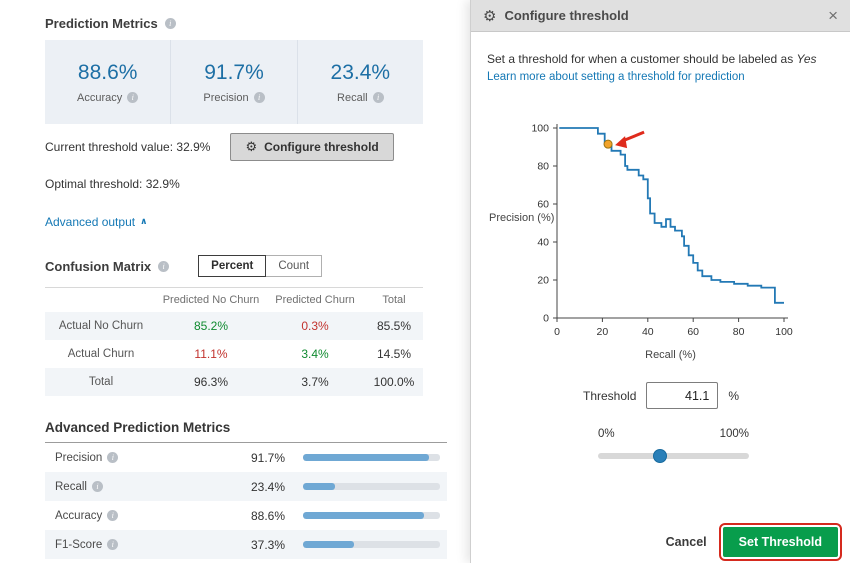 This screenshot has width=850, height=563. I want to click on confusion-cell-total: 100.0%, so click(394, 382).